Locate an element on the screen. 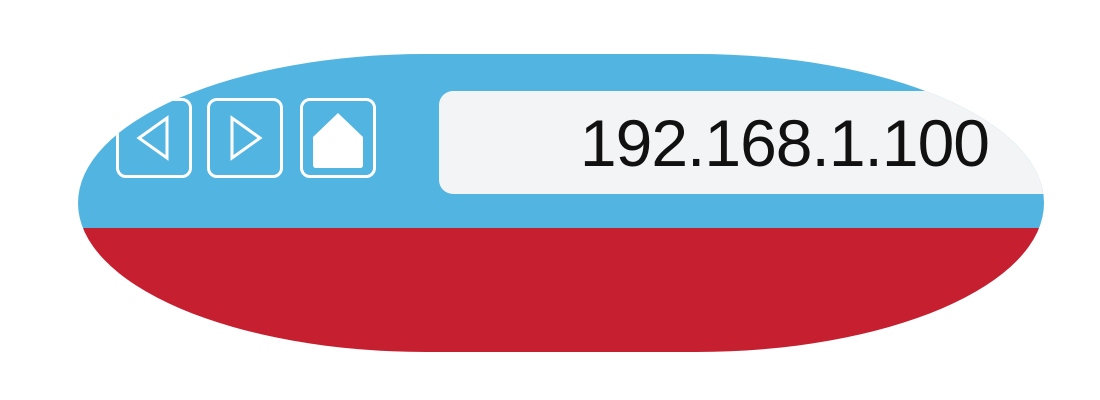 The image size is (1100, 400). home-button is located at coordinates (338, 138).